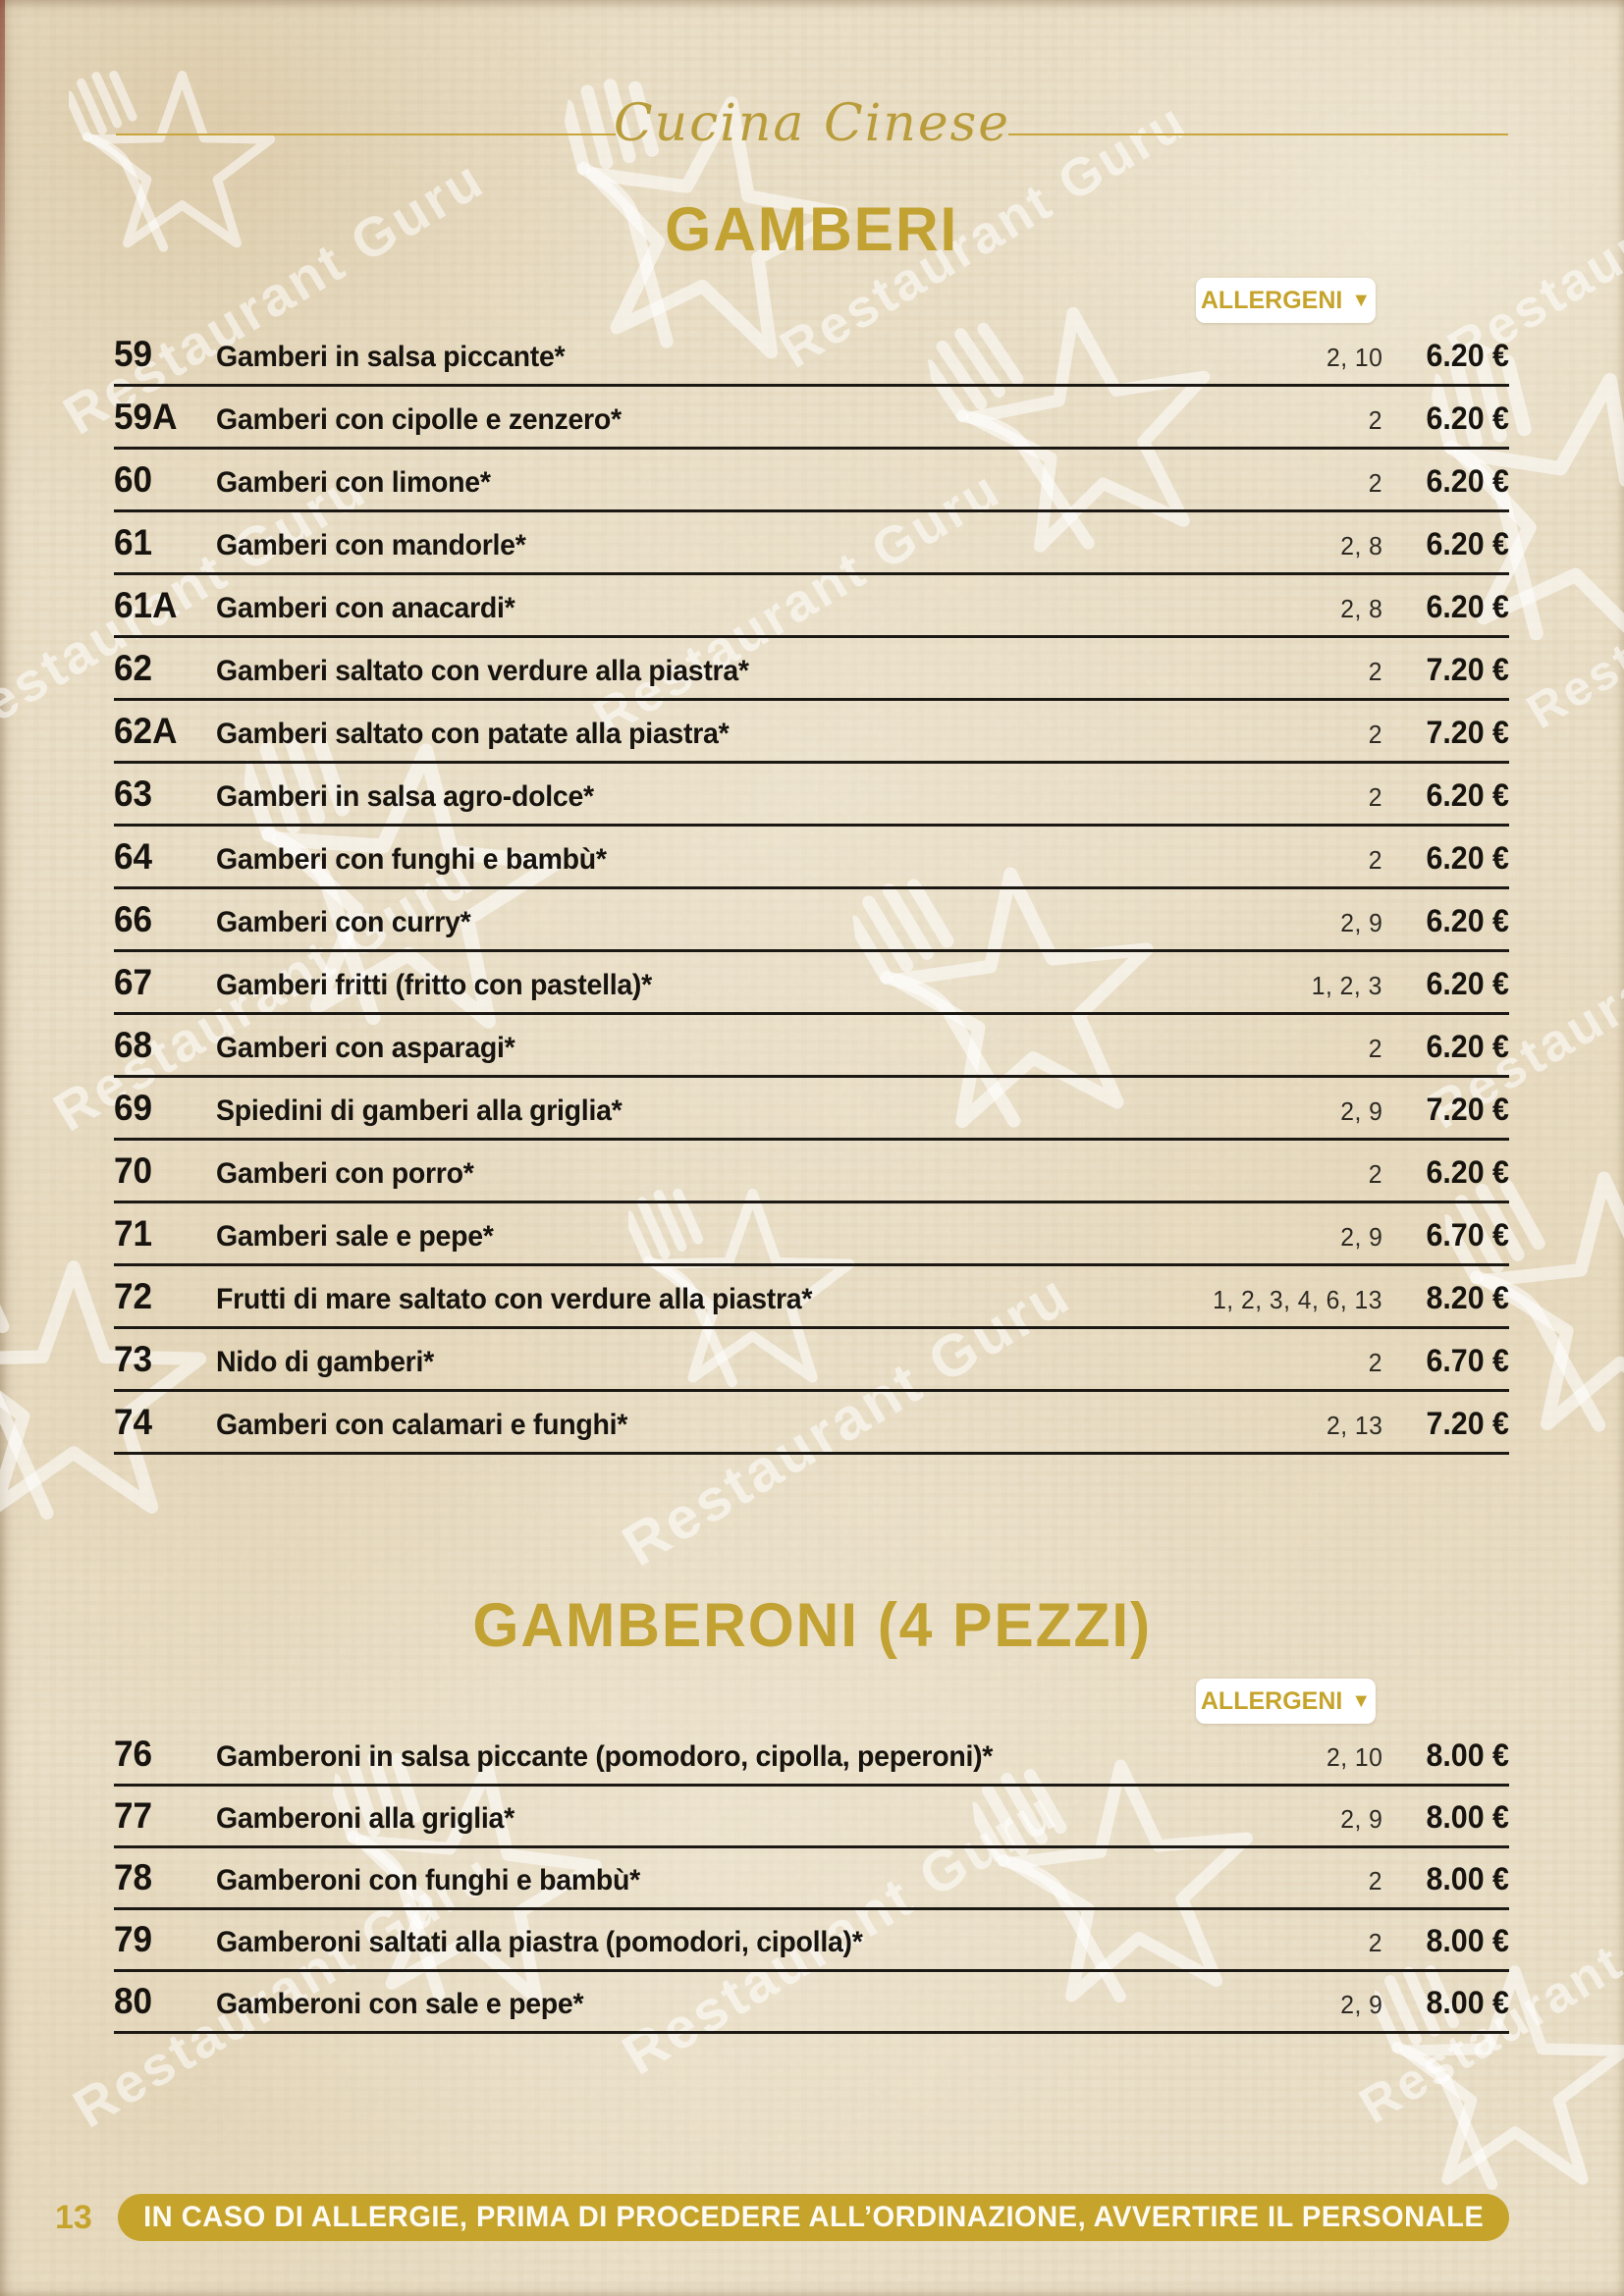 The image size is (1624, 2296). I want to click on item-number: 78, so click(133, 1877).